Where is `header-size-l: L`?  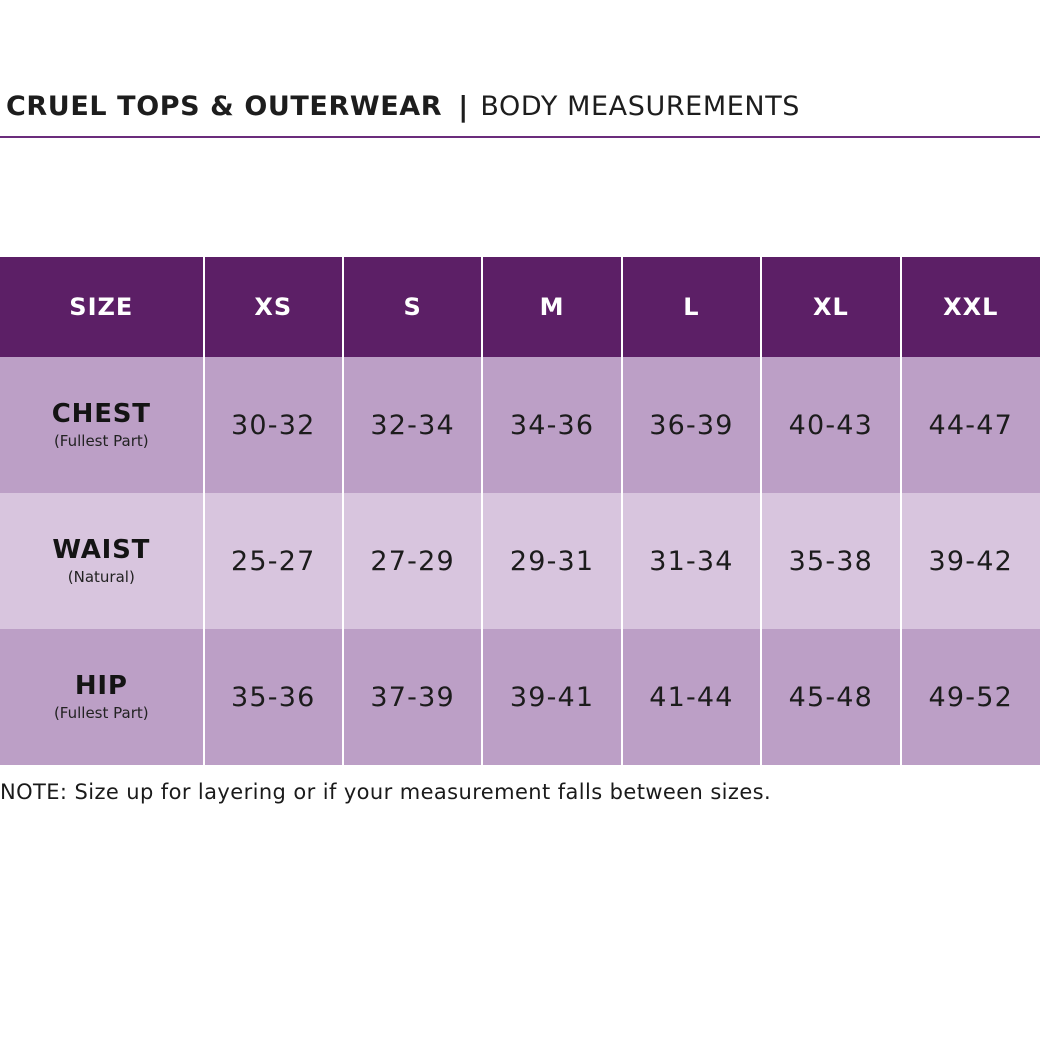
header-size-l: L is located at coordinates (692, 307).